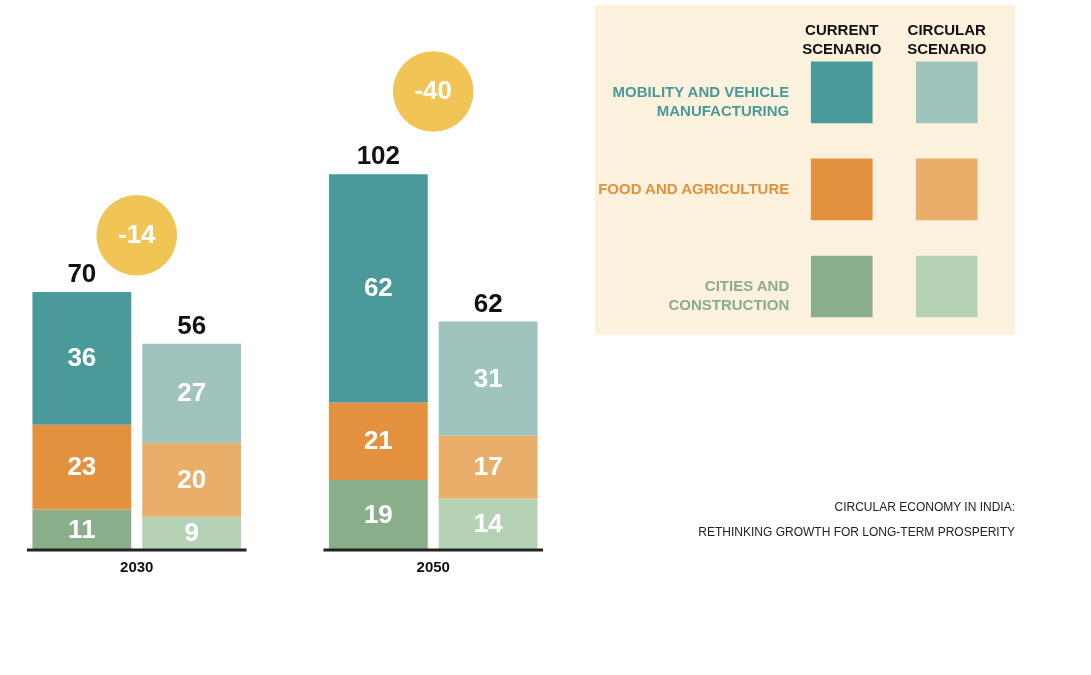  What do you see at coordinates (191, 532) in the screenshot?
I see `data-label: 9` at bounding box center [191, 532].